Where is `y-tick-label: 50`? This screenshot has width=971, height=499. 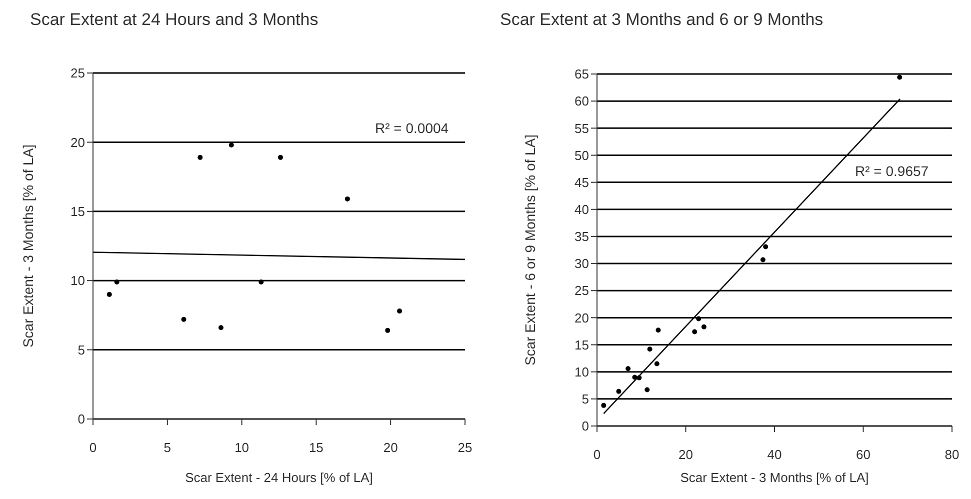
y-tick-label: 50 is located at coordinates (581, 155).